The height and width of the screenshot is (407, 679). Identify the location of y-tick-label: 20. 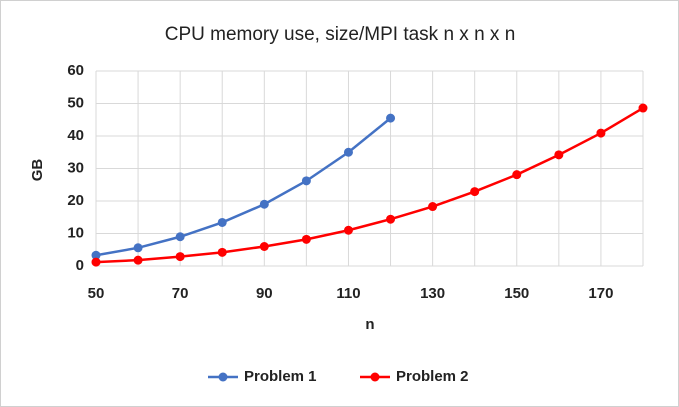
(75, 200).